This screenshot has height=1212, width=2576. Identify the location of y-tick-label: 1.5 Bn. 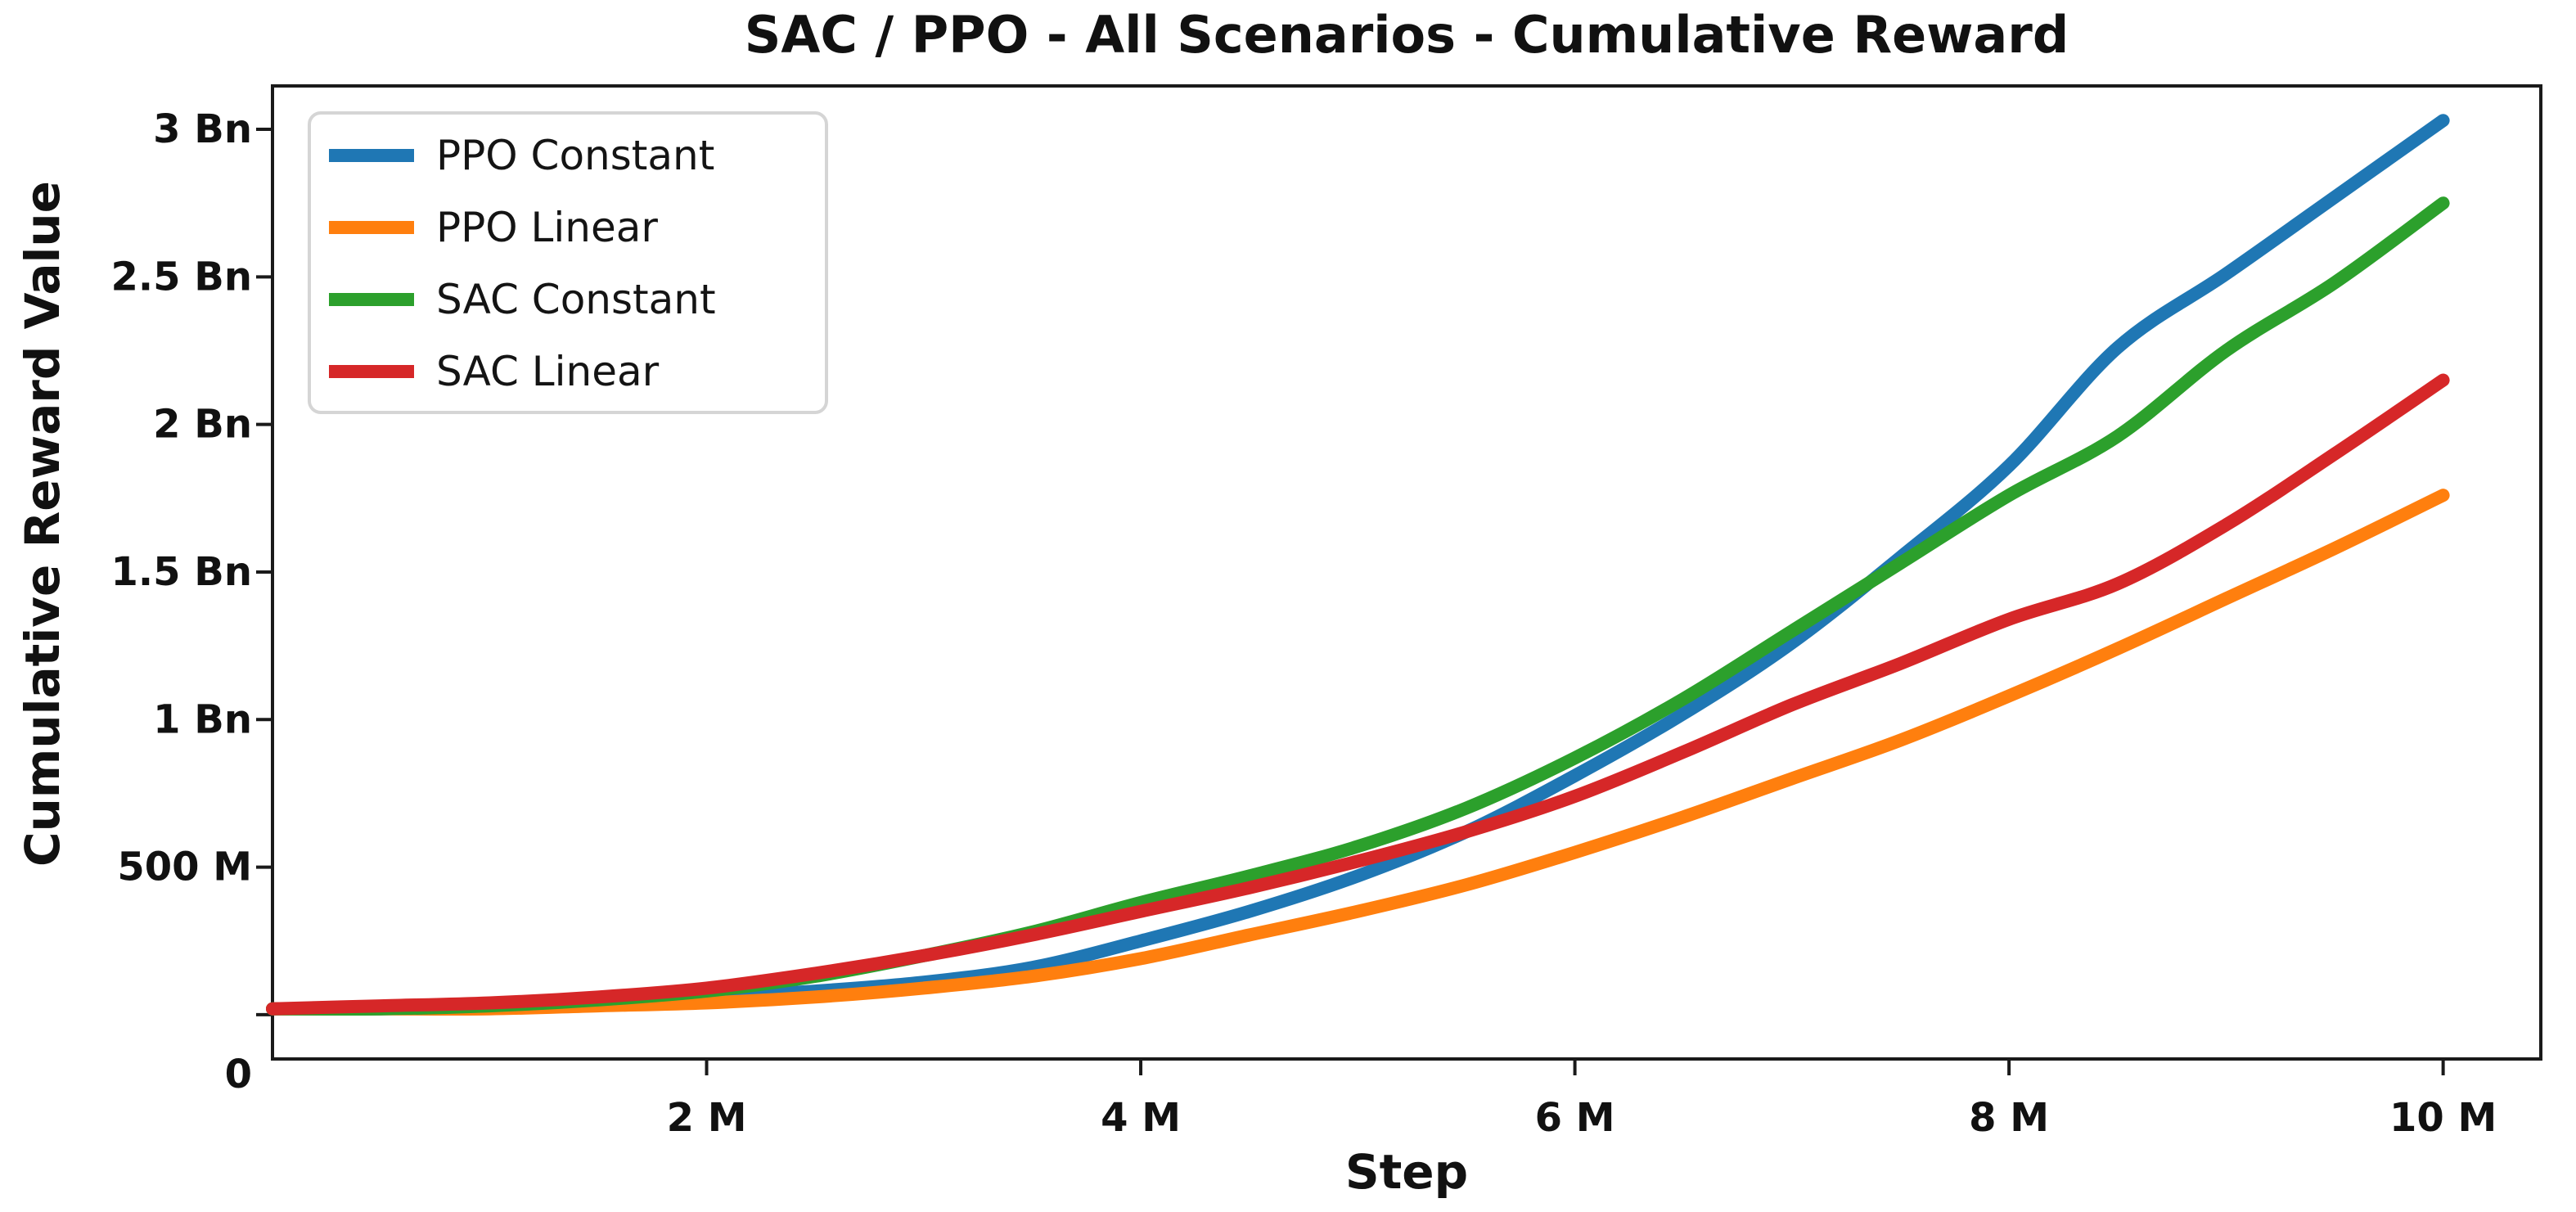
(182, 572).